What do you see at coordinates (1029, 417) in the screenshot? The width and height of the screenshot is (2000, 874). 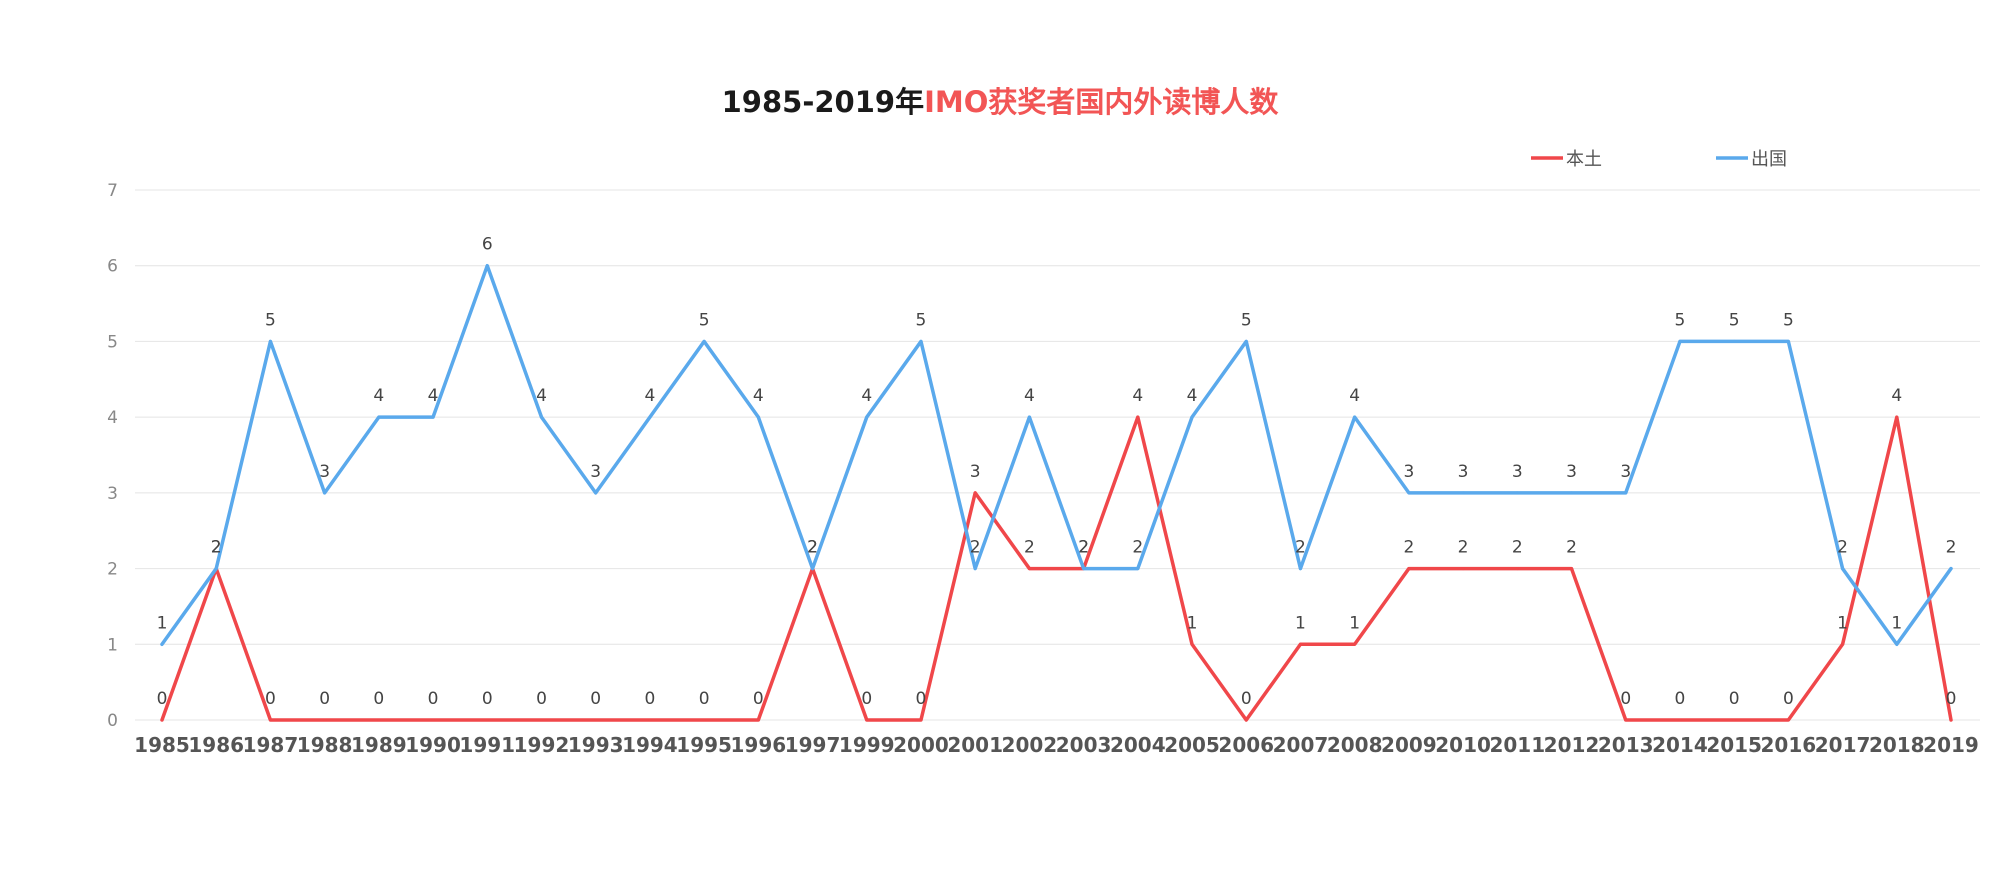 I see `point-s1-2002` at bounding box center [1029, 417].